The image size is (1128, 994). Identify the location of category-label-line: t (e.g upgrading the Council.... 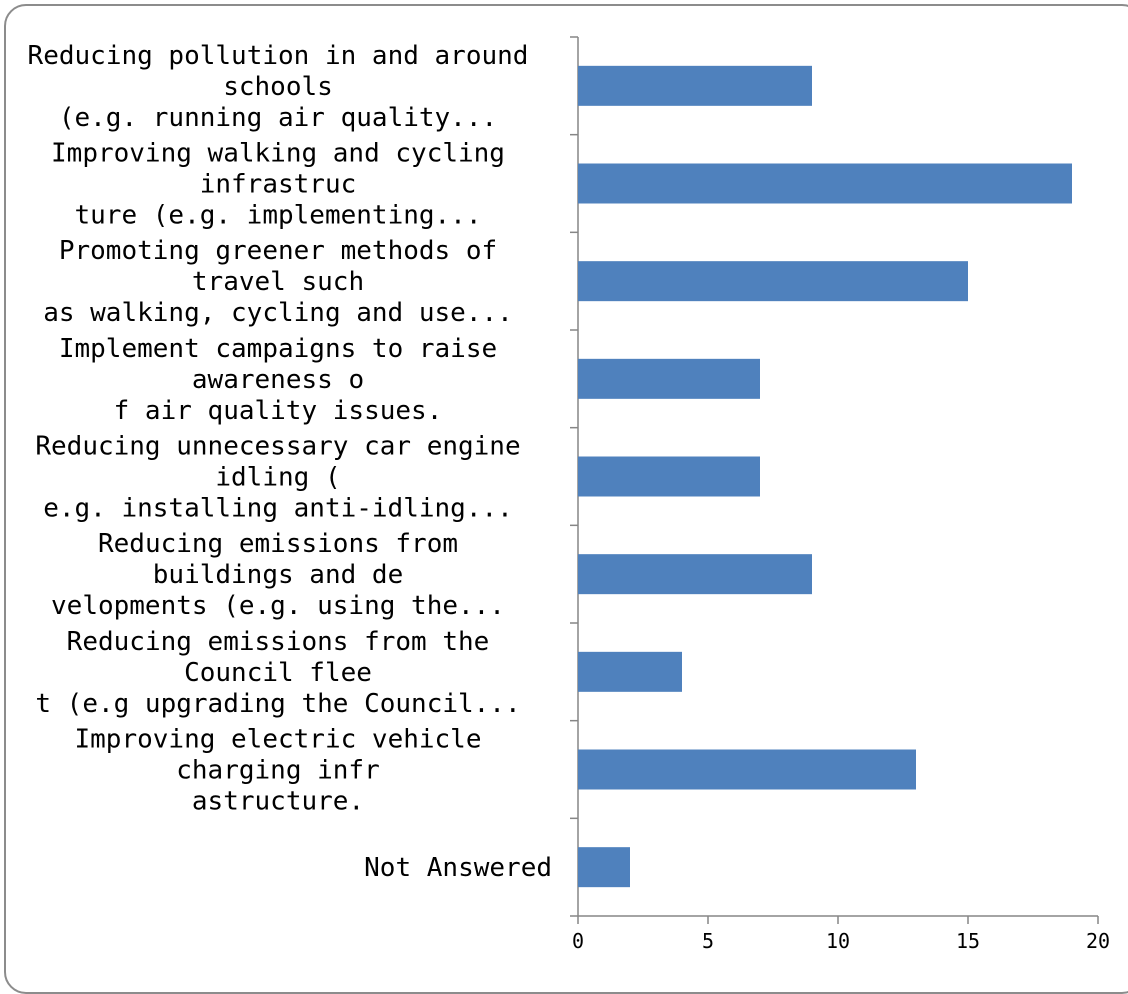
(277, 704).